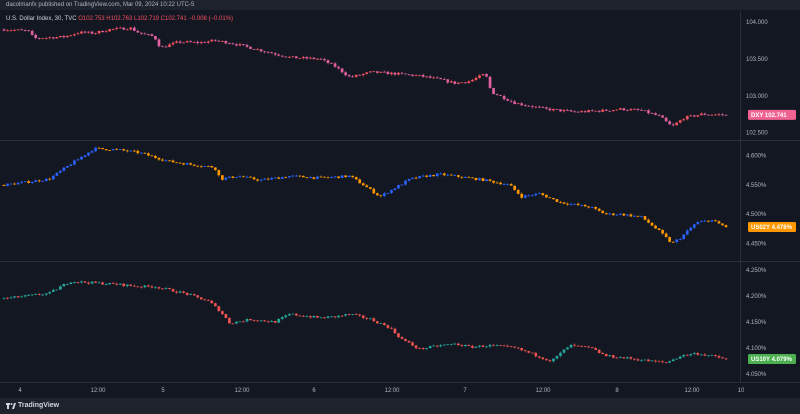  What do you see at coordinates (741, 391) in the screenshot?
I see `x-tick-label: 10` at bounding box center [741, 391].